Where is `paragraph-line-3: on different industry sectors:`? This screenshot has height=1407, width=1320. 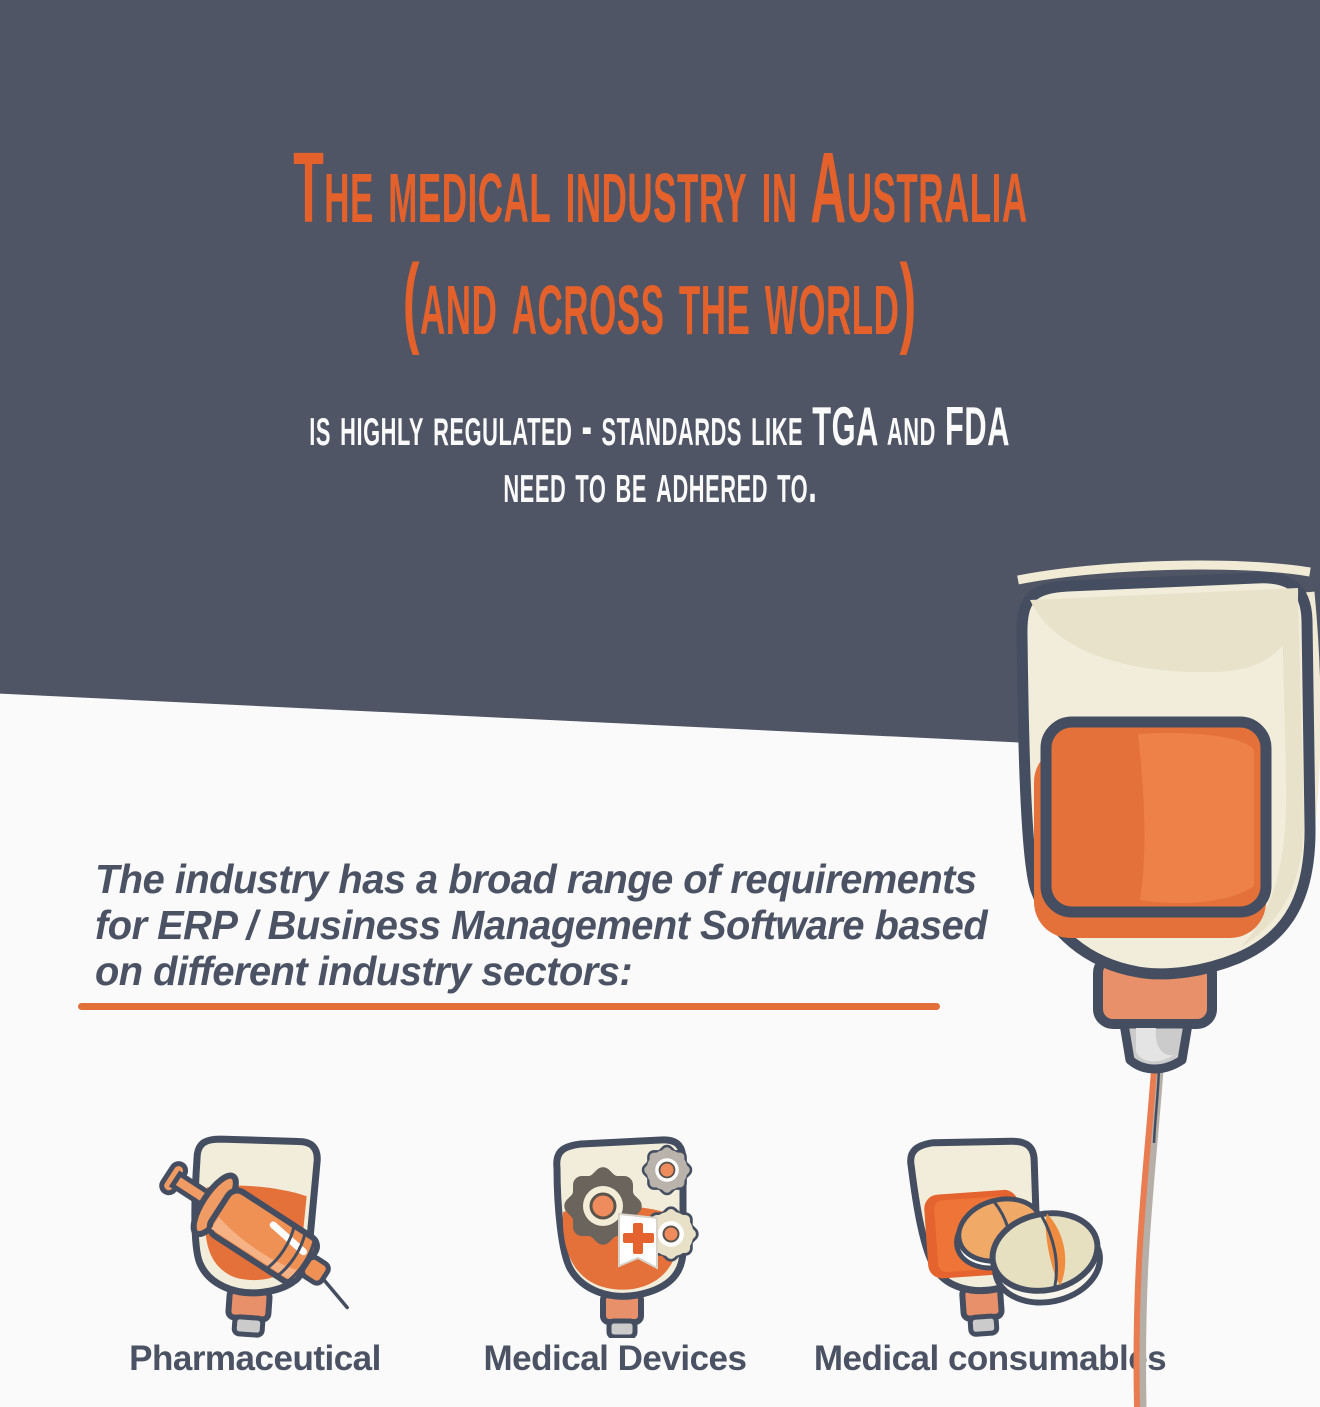 paragraph-line-3: on different industry sectors: is located at coordinates (364, 971).